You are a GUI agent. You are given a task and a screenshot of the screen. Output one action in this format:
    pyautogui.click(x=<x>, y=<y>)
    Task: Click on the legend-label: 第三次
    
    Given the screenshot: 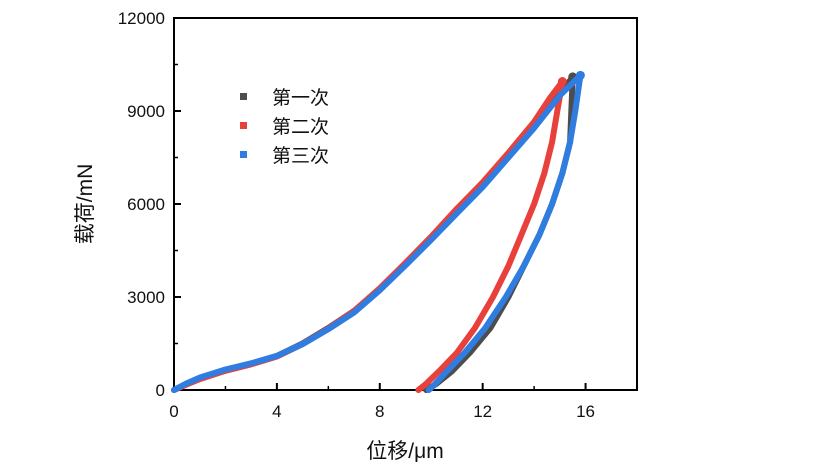 What is the action you would take?
    pyautogui.click(x=300, y=156)
    